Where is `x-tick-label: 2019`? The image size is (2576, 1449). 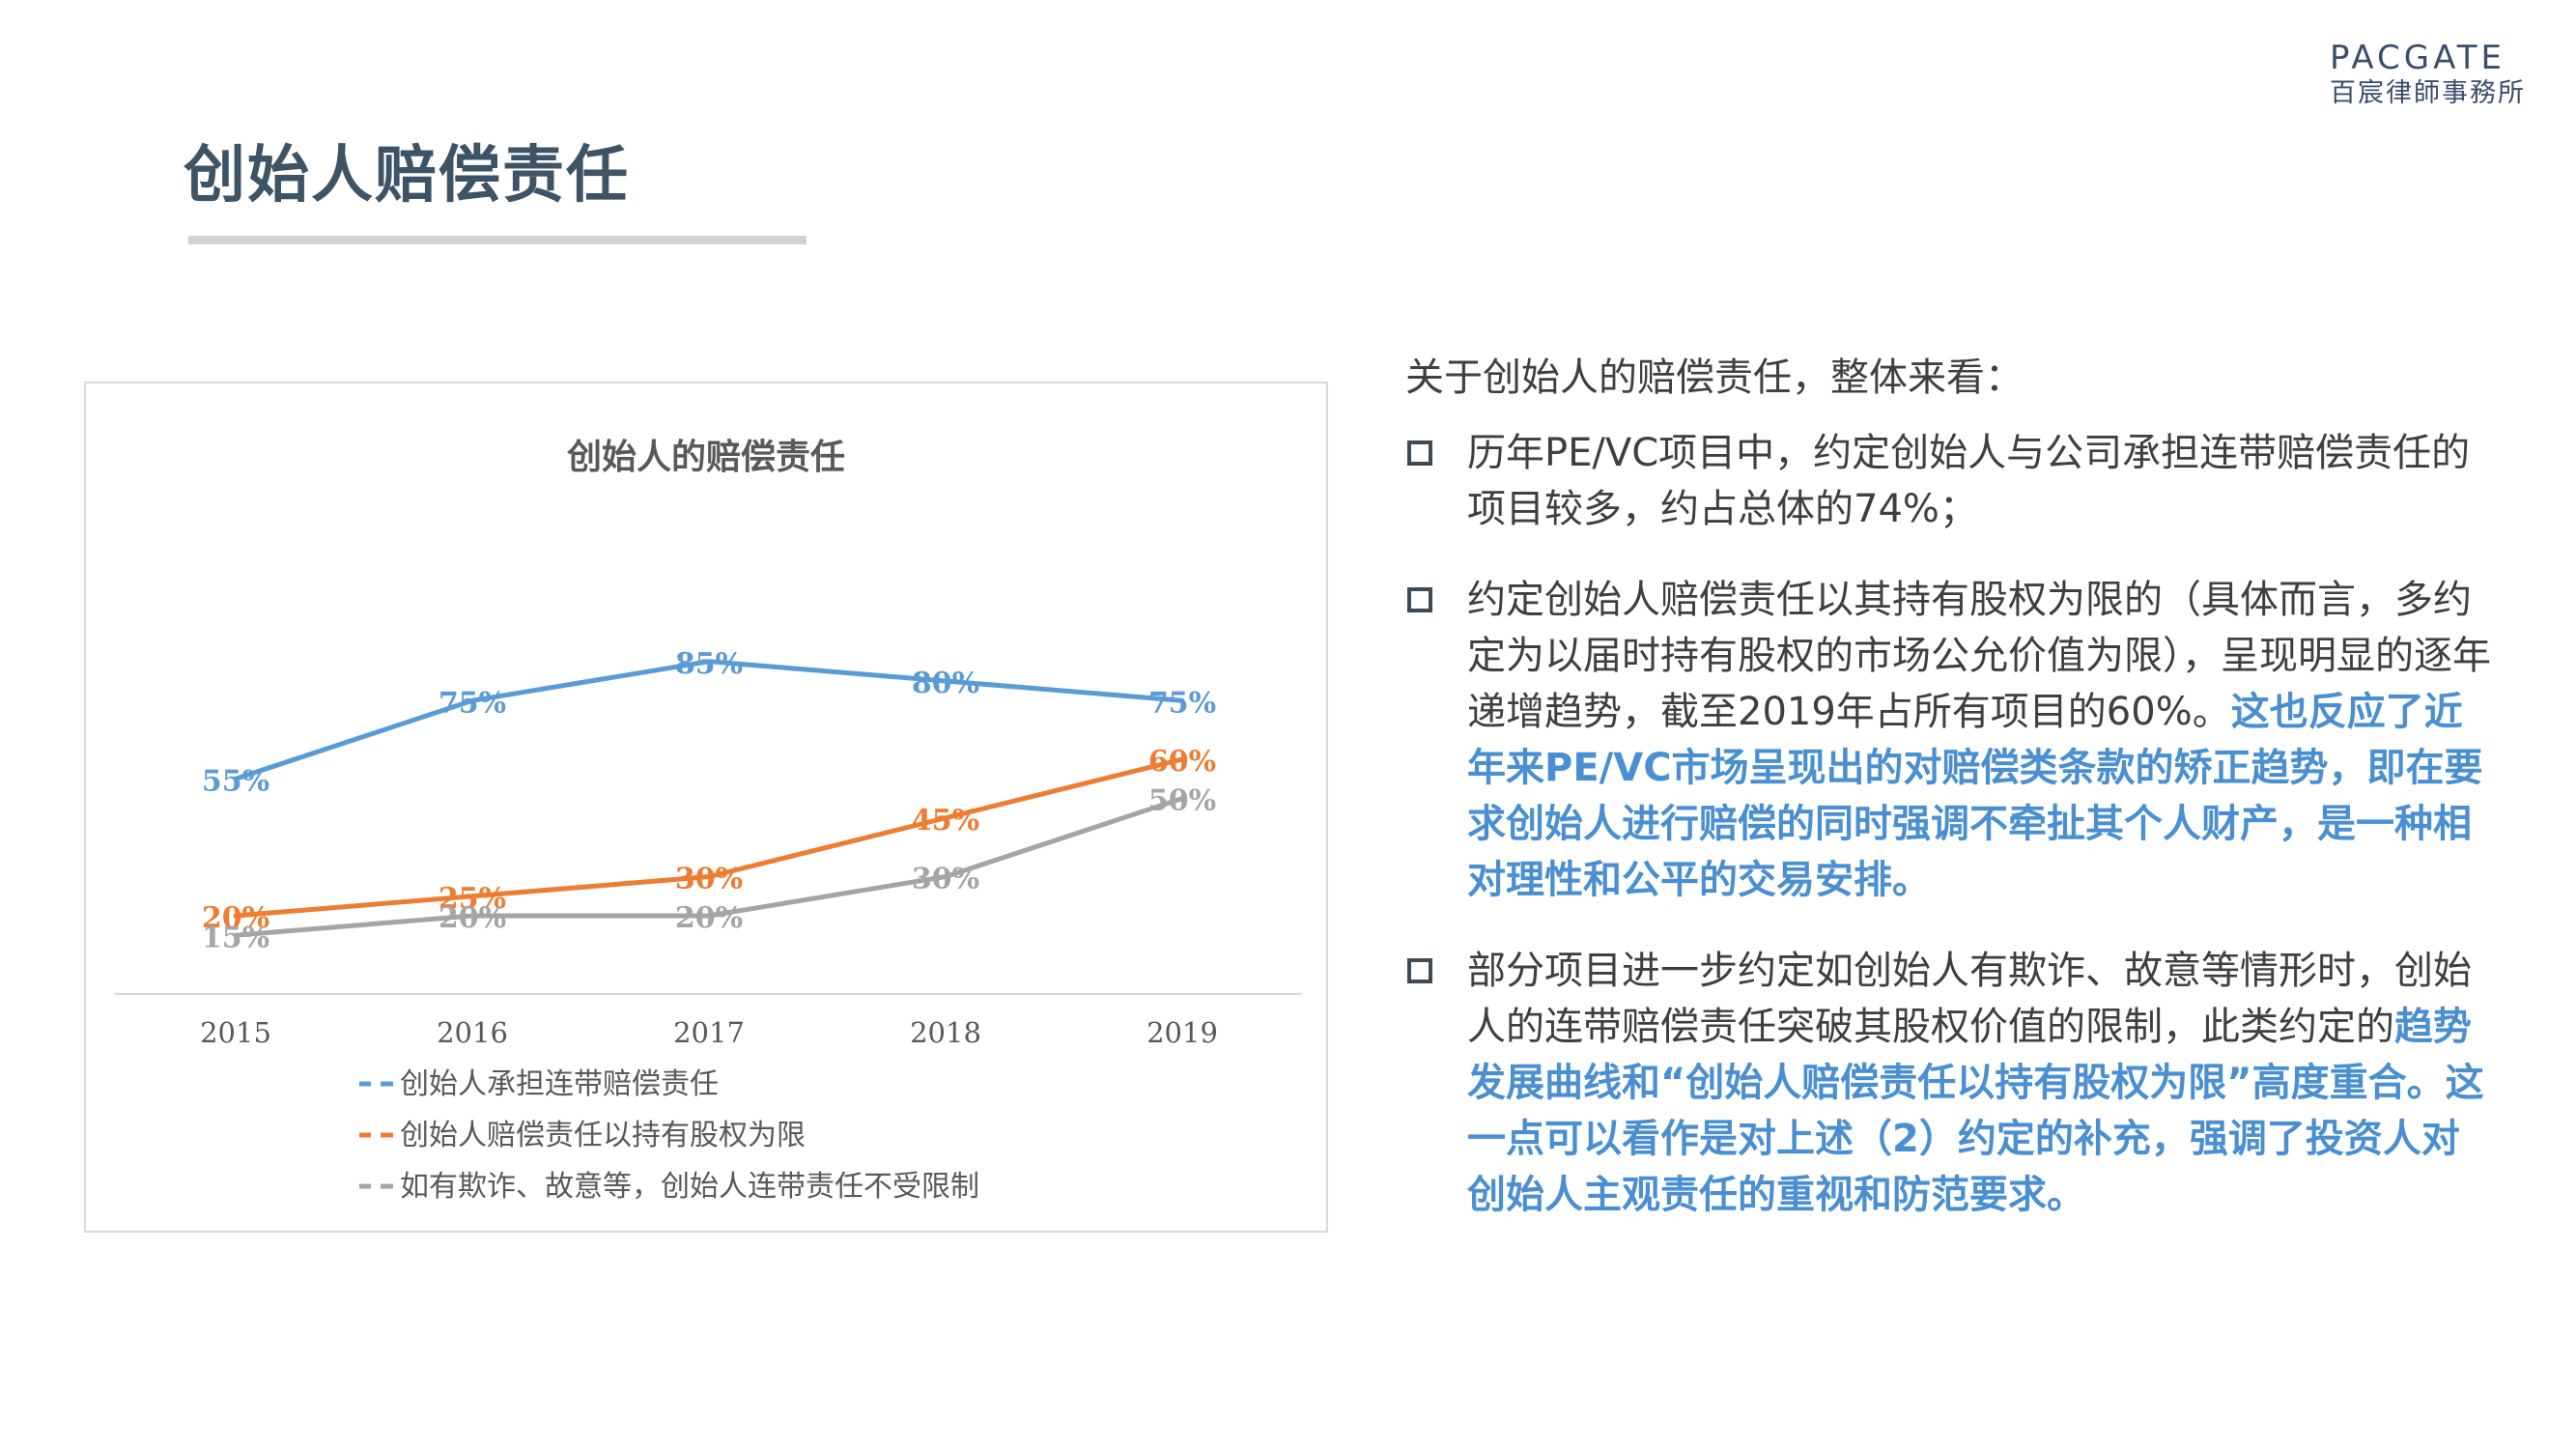 x-tick-label: 2019 is located at coordinates (1182, 1032).